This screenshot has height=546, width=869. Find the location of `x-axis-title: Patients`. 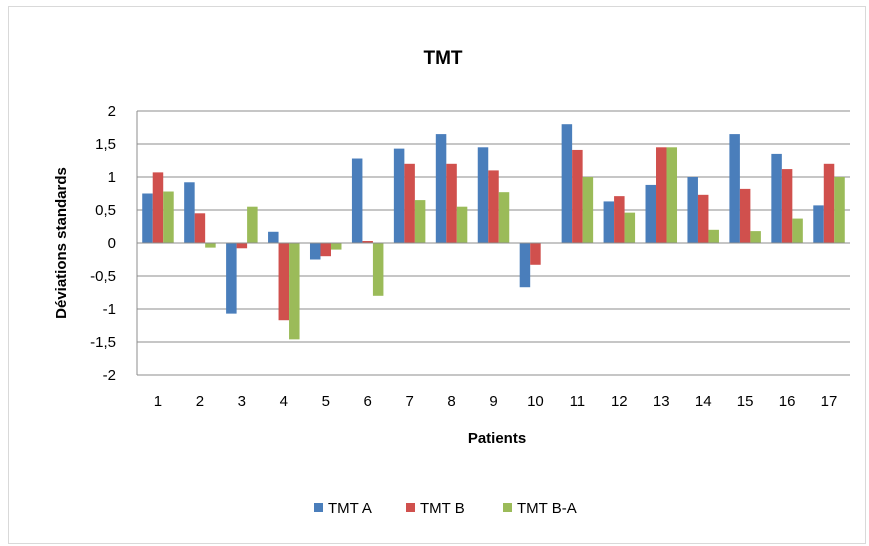

x-axis-title: Patients is located at coordinates (497, 438).